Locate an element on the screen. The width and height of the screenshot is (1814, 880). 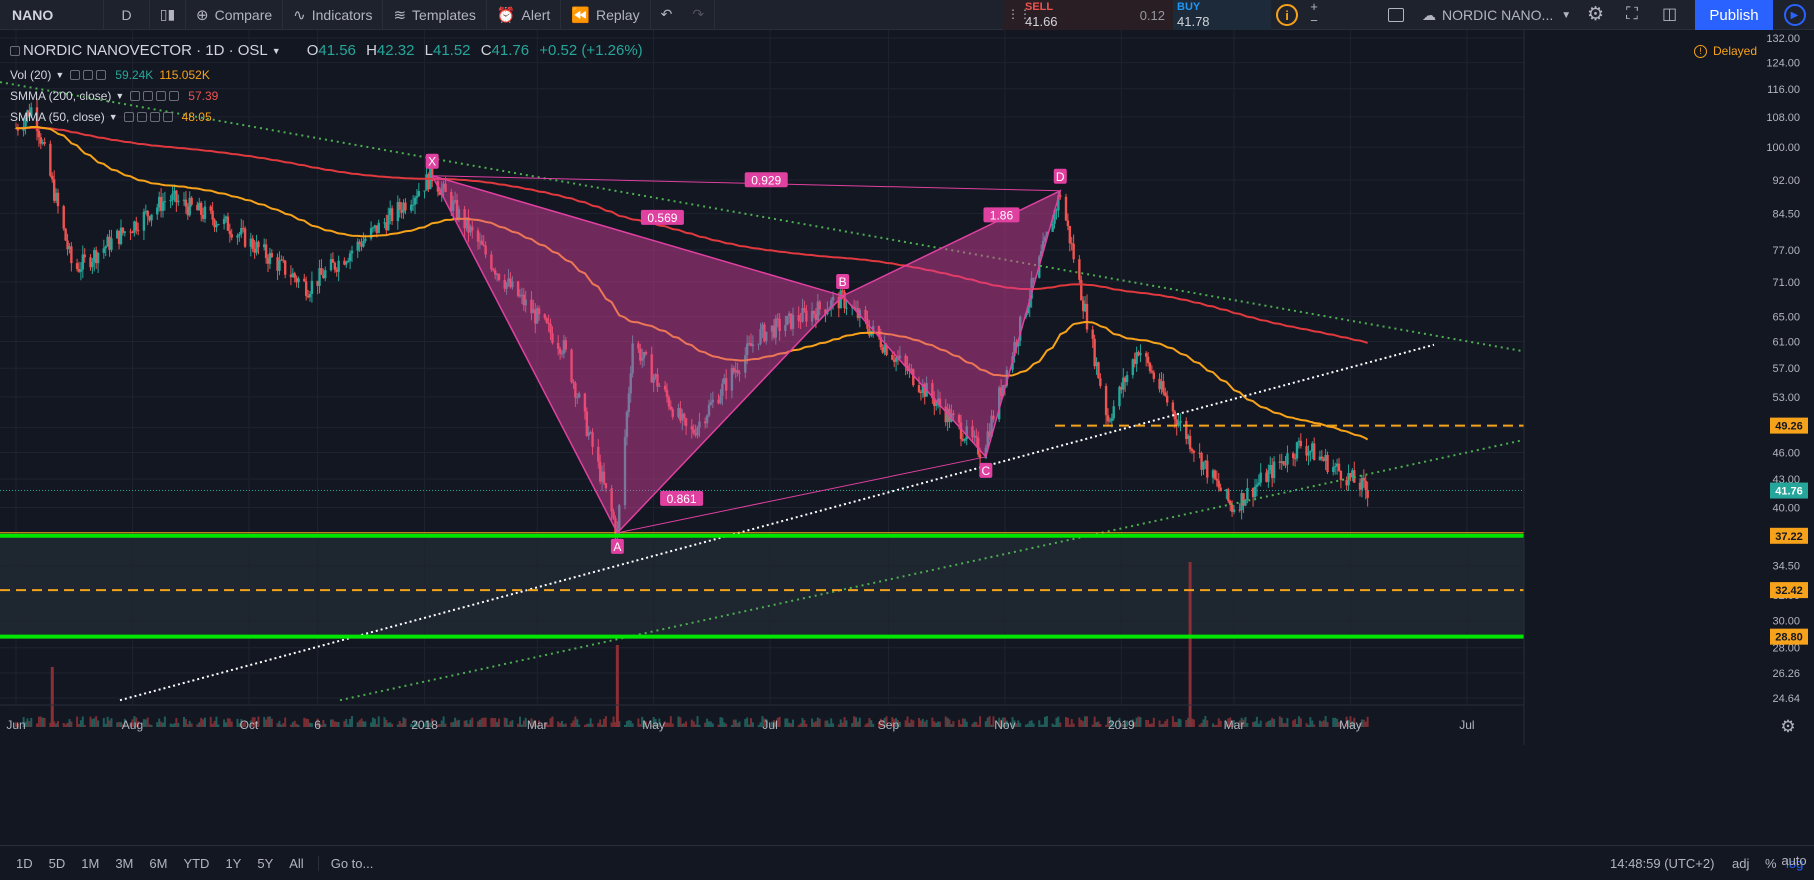
replay-button: ⏪ Replay is located at coordinates (606, 15).